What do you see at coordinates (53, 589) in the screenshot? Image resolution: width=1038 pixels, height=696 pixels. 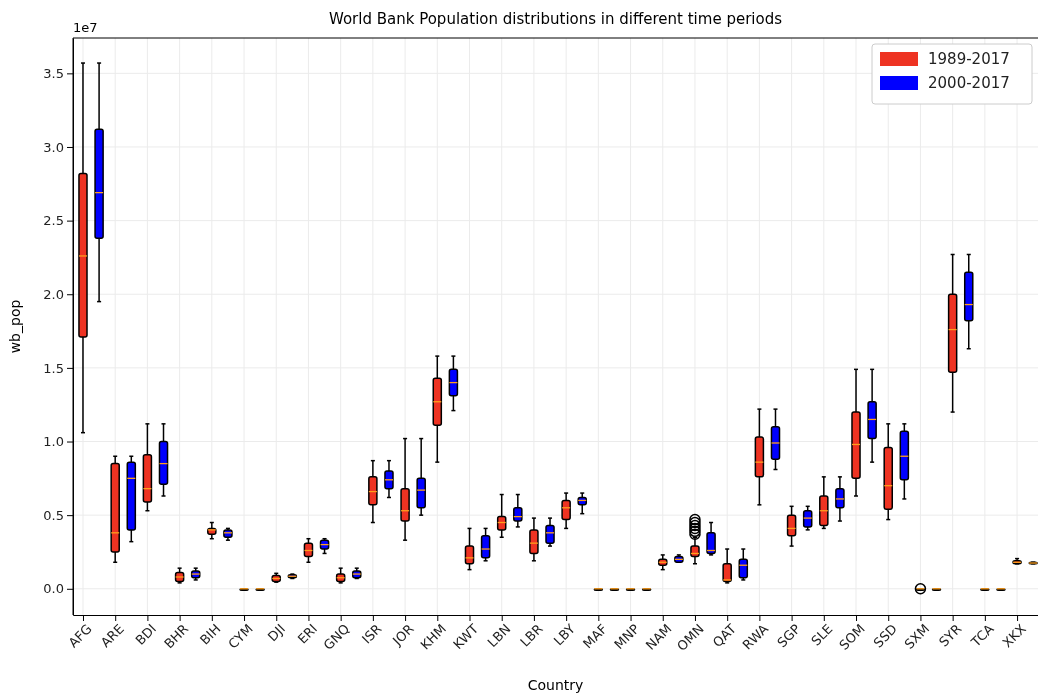 I see `y-tick-label: 0.0` at bounding box center [53, 589].